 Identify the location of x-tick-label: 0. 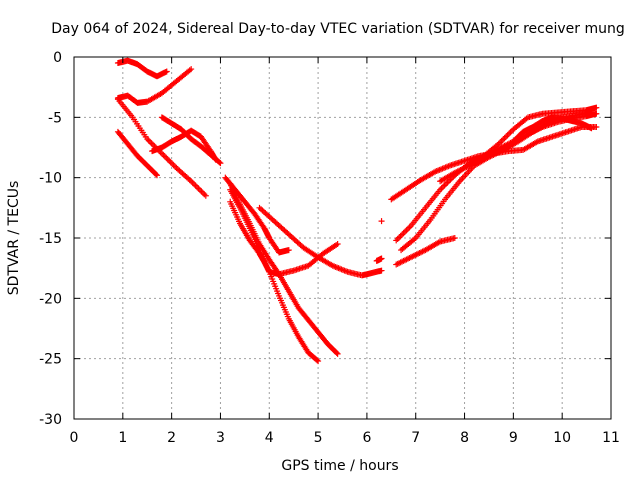
(74, 438).